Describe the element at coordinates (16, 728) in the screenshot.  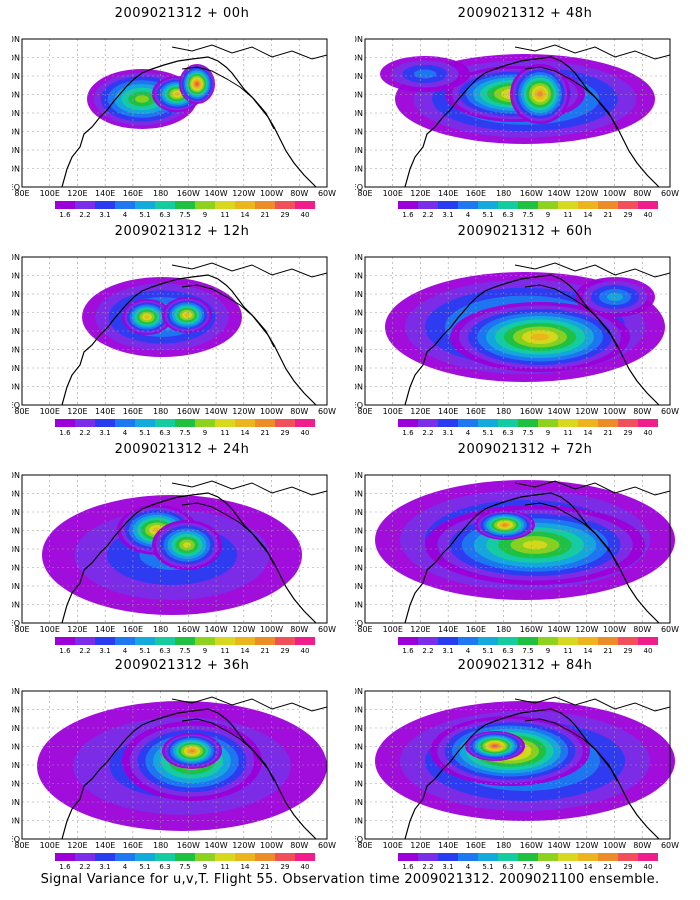
I see `y-tick-label: 60N` at that location.